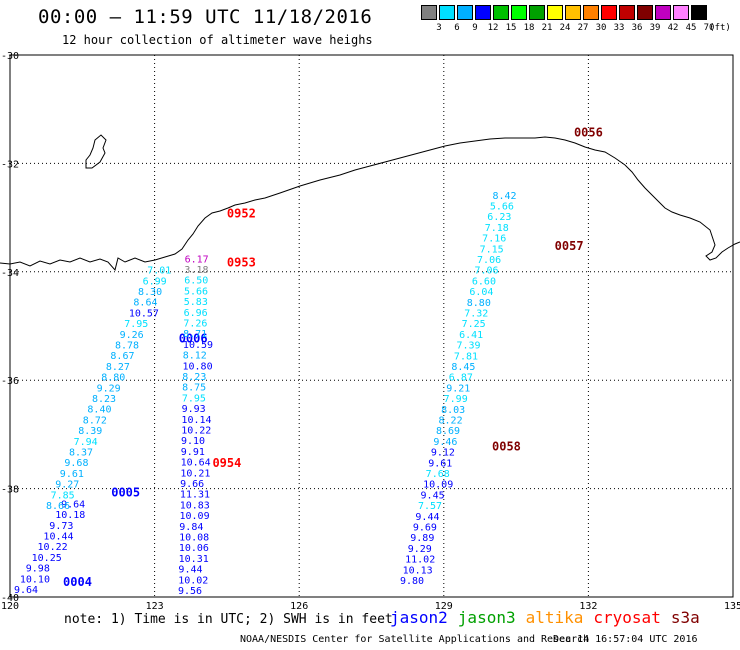 The width and height of the screenshot is (740, 650). Describe the element at coordinates (190, 591) in the screenshot. I see `wave-height-reading: 9.56` at that location.